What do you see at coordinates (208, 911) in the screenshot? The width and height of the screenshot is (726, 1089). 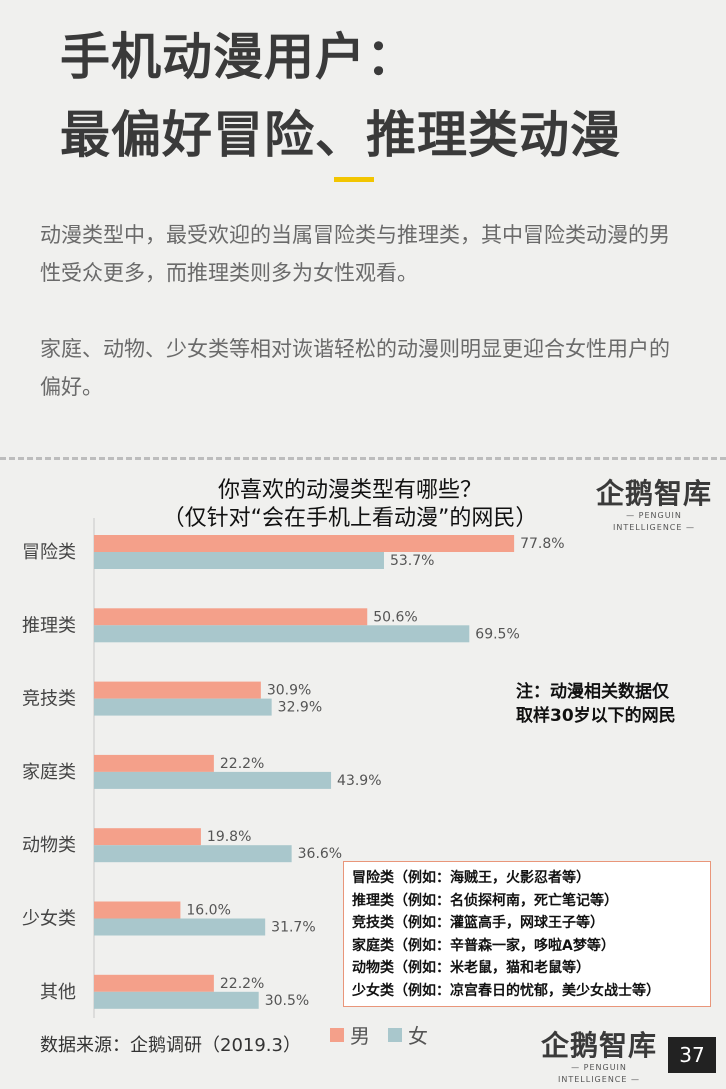 I see `data-label: 16.0%` at bounding box center [208, 911].